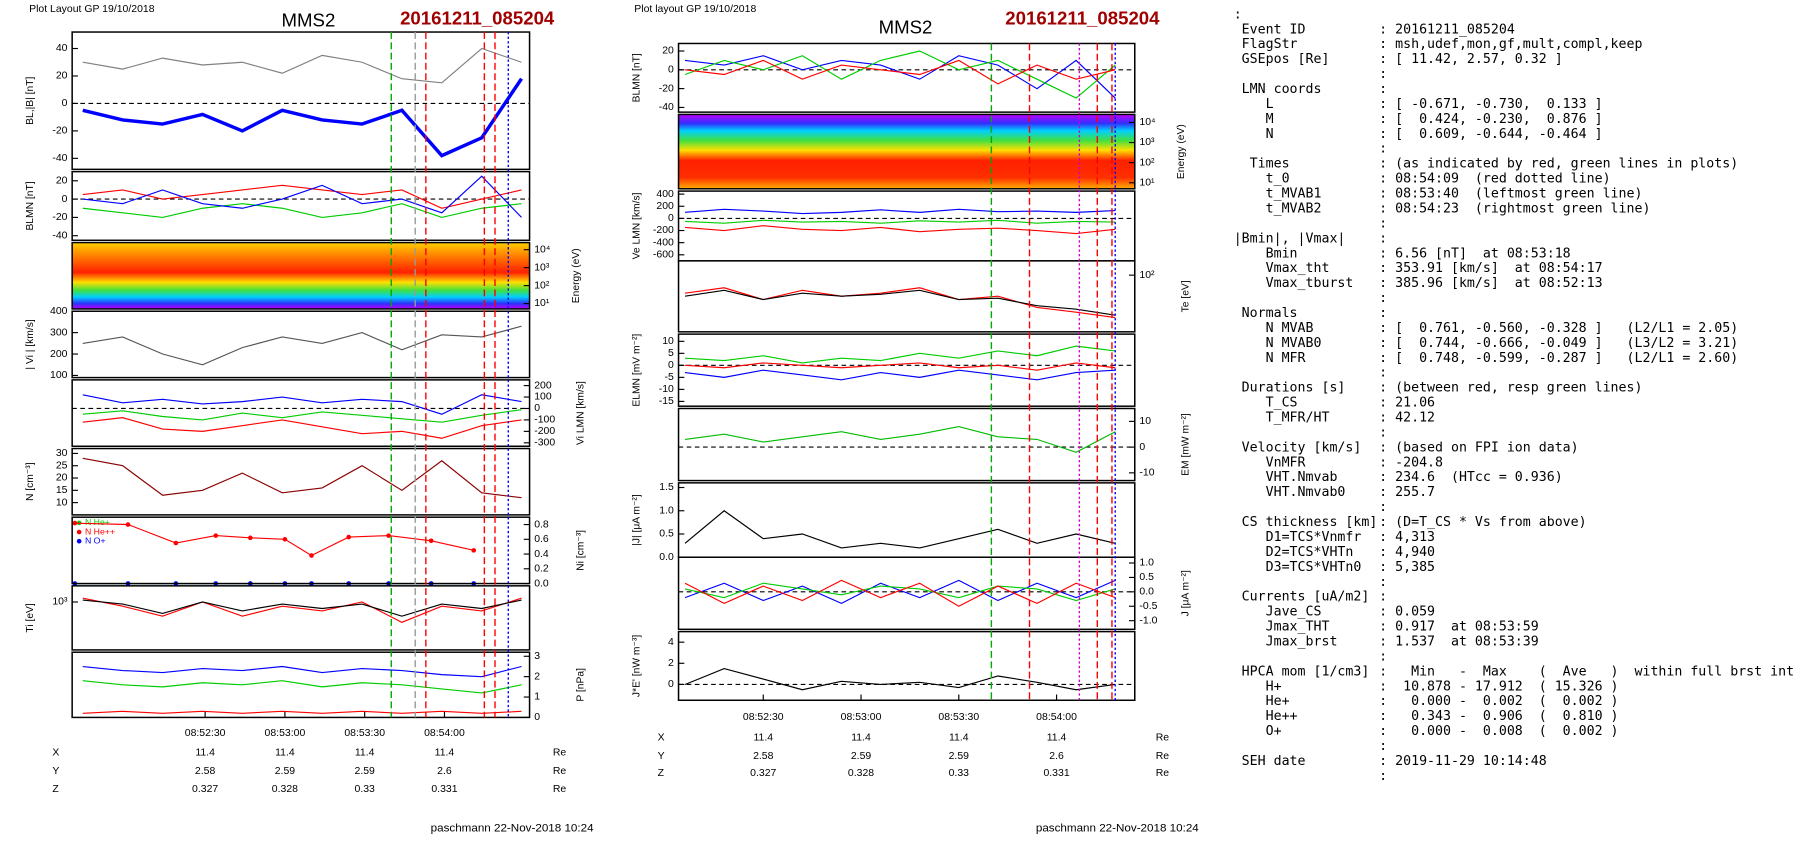  I want to click on y-axis-label: P [nPa], so click(580, 685).